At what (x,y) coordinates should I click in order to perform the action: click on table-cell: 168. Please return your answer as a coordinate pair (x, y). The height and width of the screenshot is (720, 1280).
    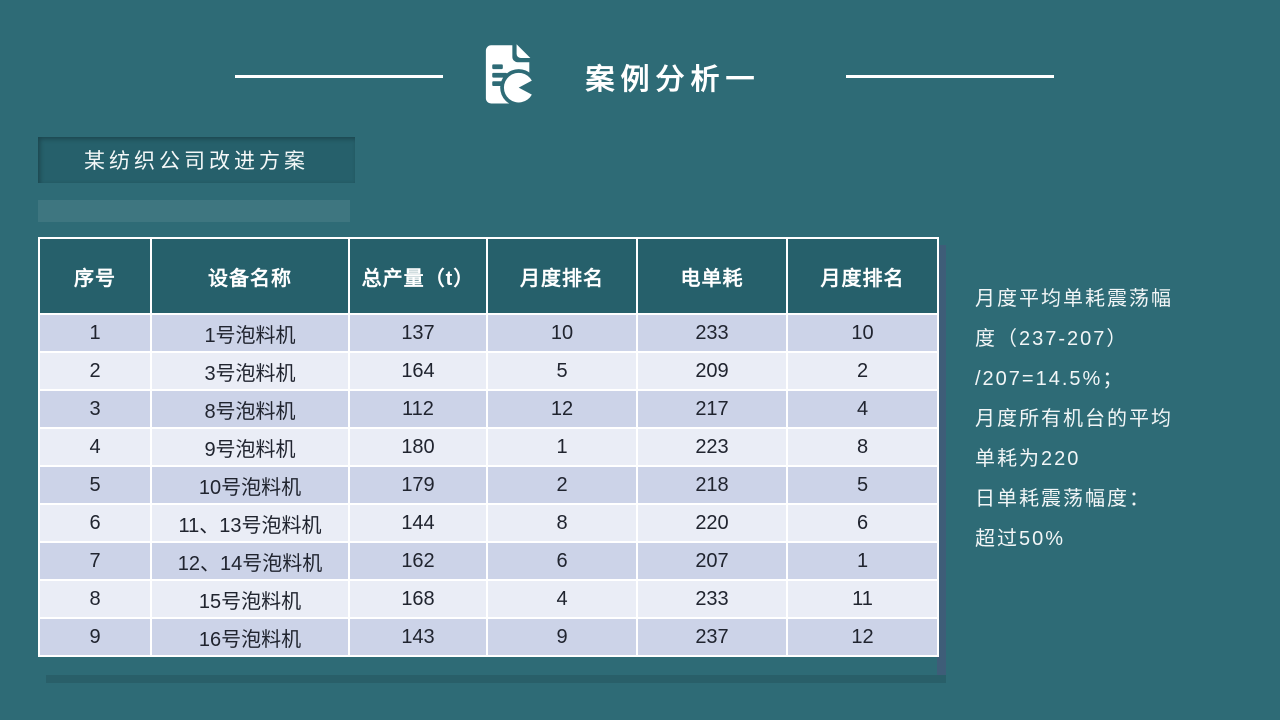
    Looking at the image, I should click on (418, 599).